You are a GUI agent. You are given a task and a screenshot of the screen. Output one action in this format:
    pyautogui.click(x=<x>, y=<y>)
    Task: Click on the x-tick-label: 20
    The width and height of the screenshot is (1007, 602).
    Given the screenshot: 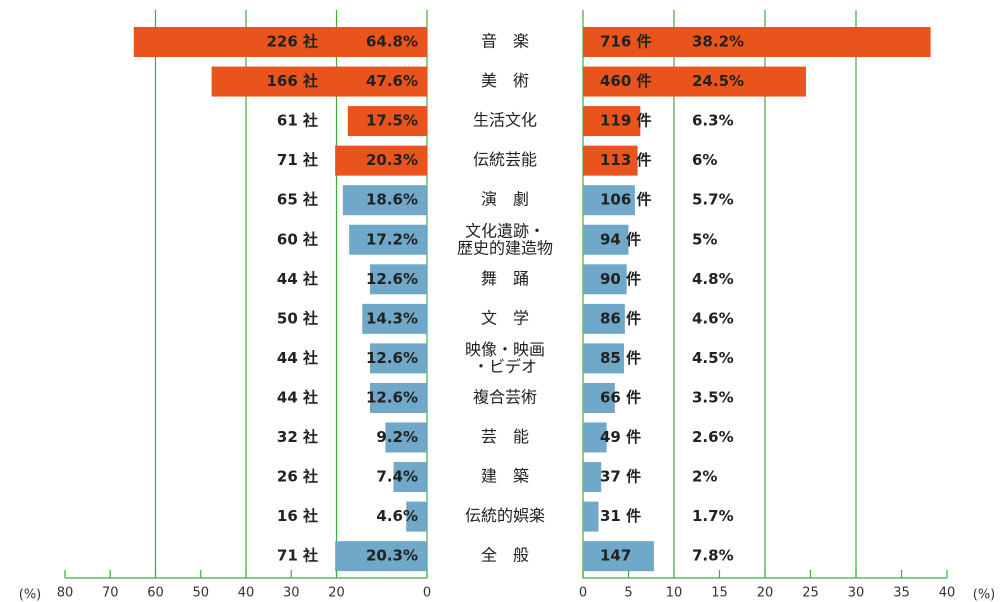 What is the action you would take?
    pyautogui.click(x=765, y=593)
    